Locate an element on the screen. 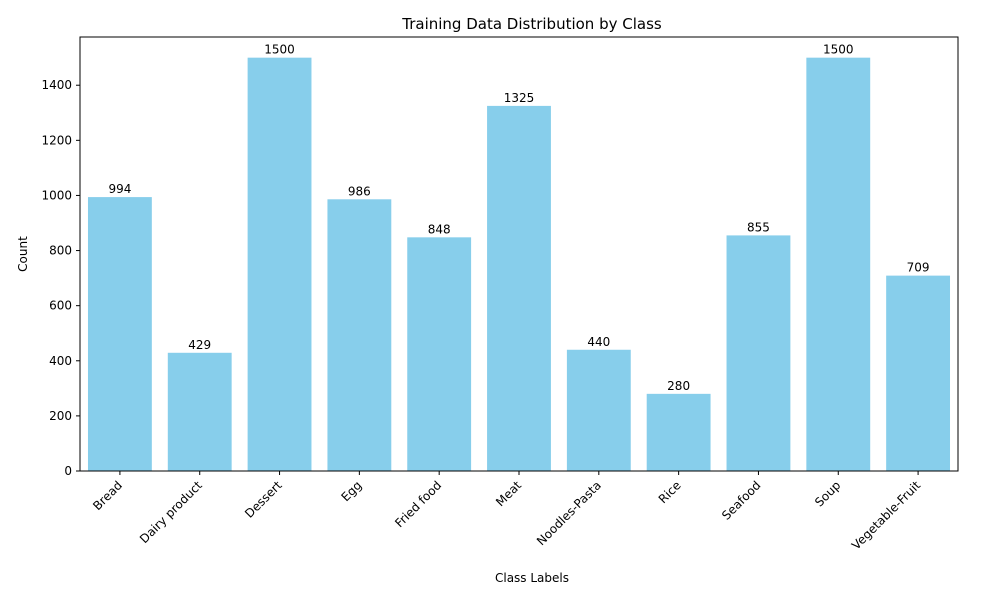 The height and width of the screenshot is (600, 1000). bar-soup is located at coordinates (838, 264).